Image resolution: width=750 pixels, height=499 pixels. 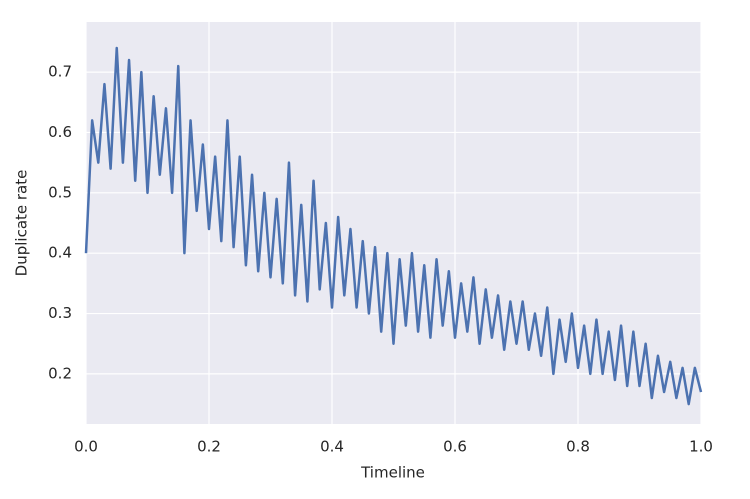 I want to click on y-tick-label: 0.6, so click(x=60, y=132).